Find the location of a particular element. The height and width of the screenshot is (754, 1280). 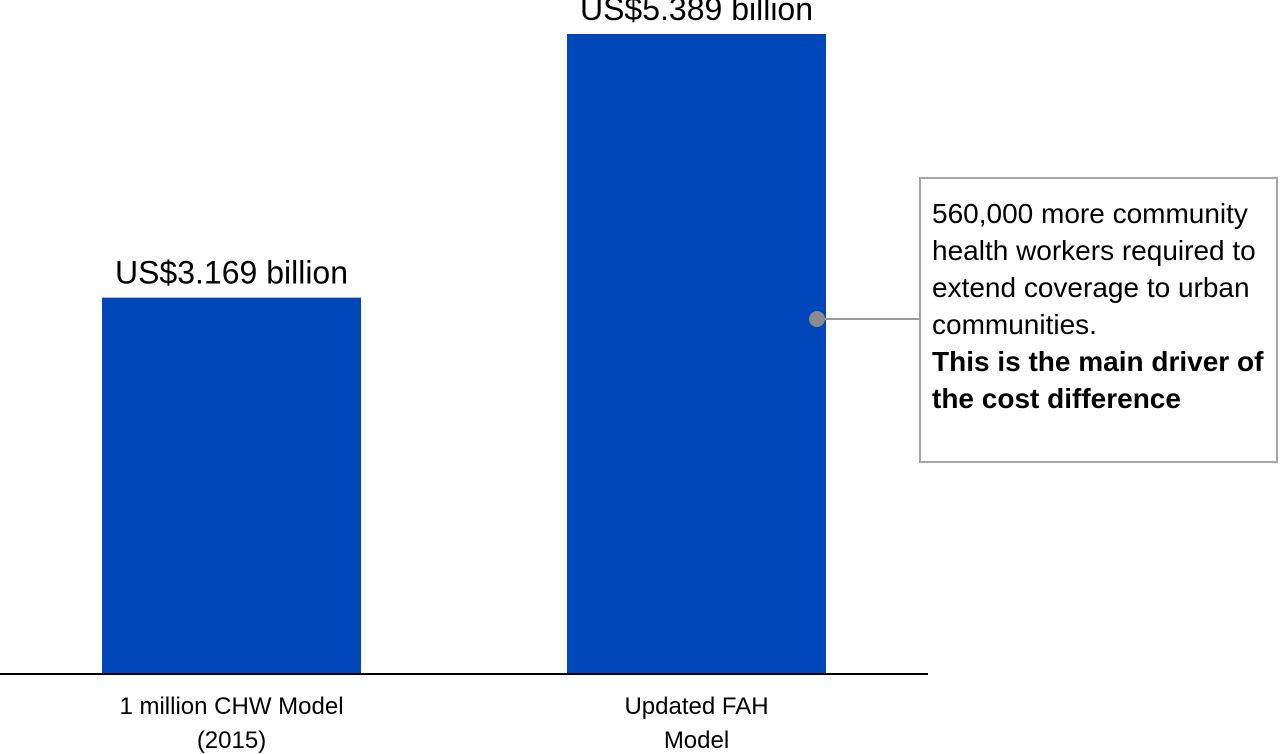

category-label-1-line-2: (2015) is located at coordinates (231, 740).